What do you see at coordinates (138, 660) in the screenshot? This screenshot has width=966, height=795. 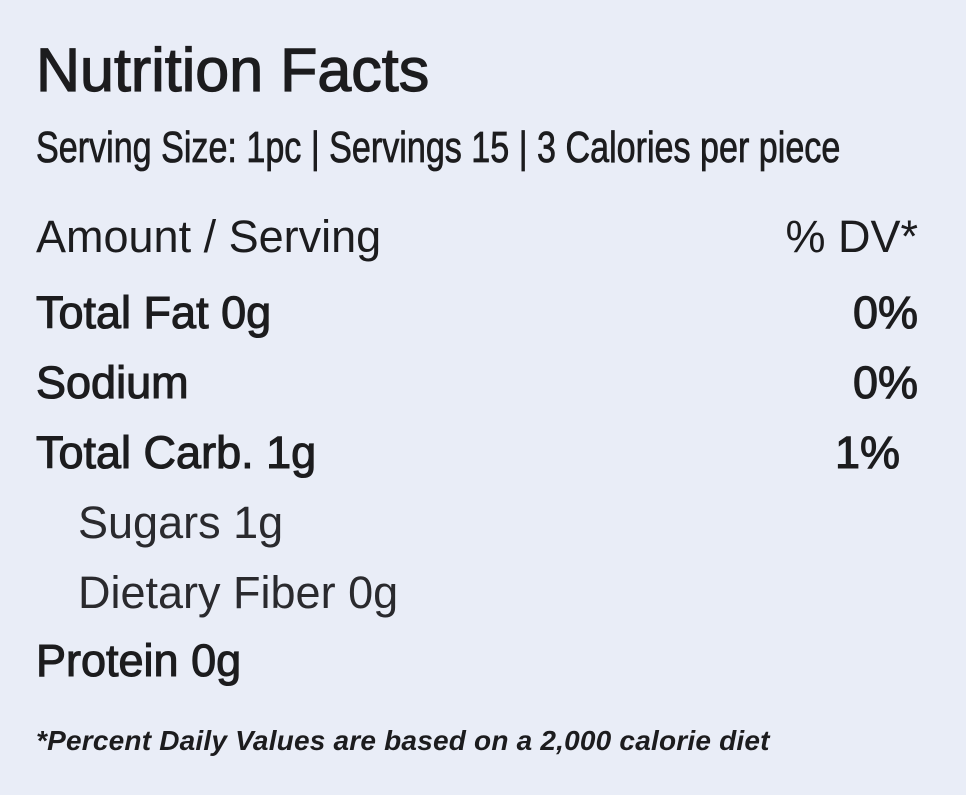 I see `nutrient-label: Protein 0g` at bounding box center [138, 660].